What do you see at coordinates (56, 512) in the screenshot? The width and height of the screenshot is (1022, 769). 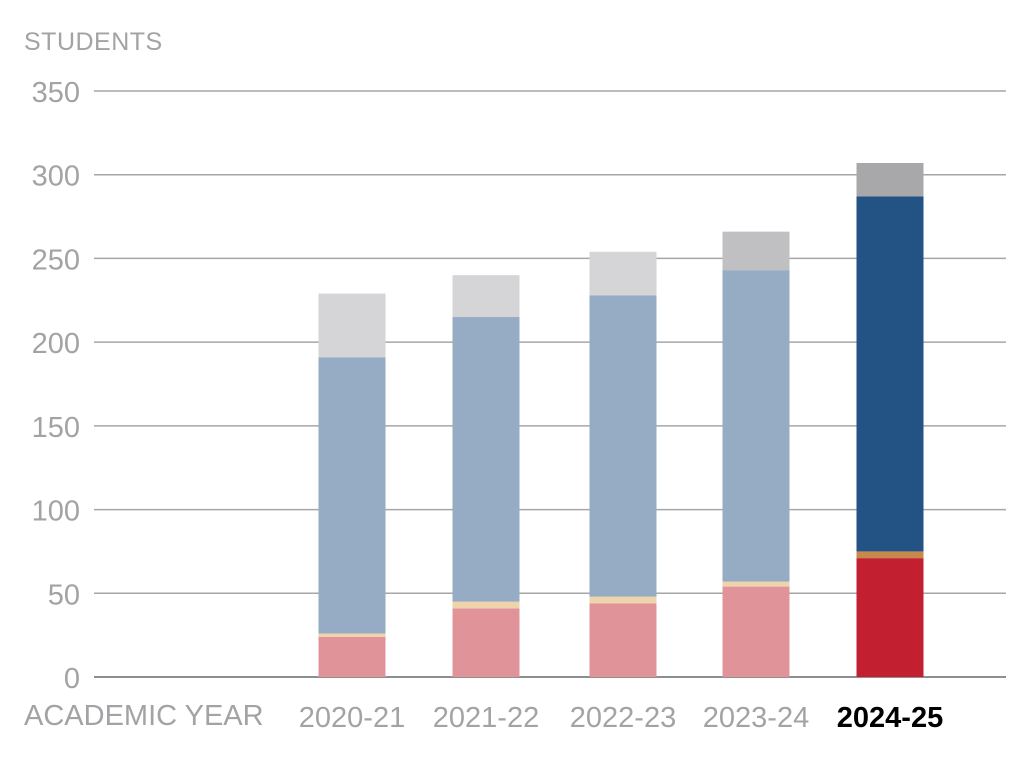 I see `y-tick-label: 100` at bounding box center [56, 512].